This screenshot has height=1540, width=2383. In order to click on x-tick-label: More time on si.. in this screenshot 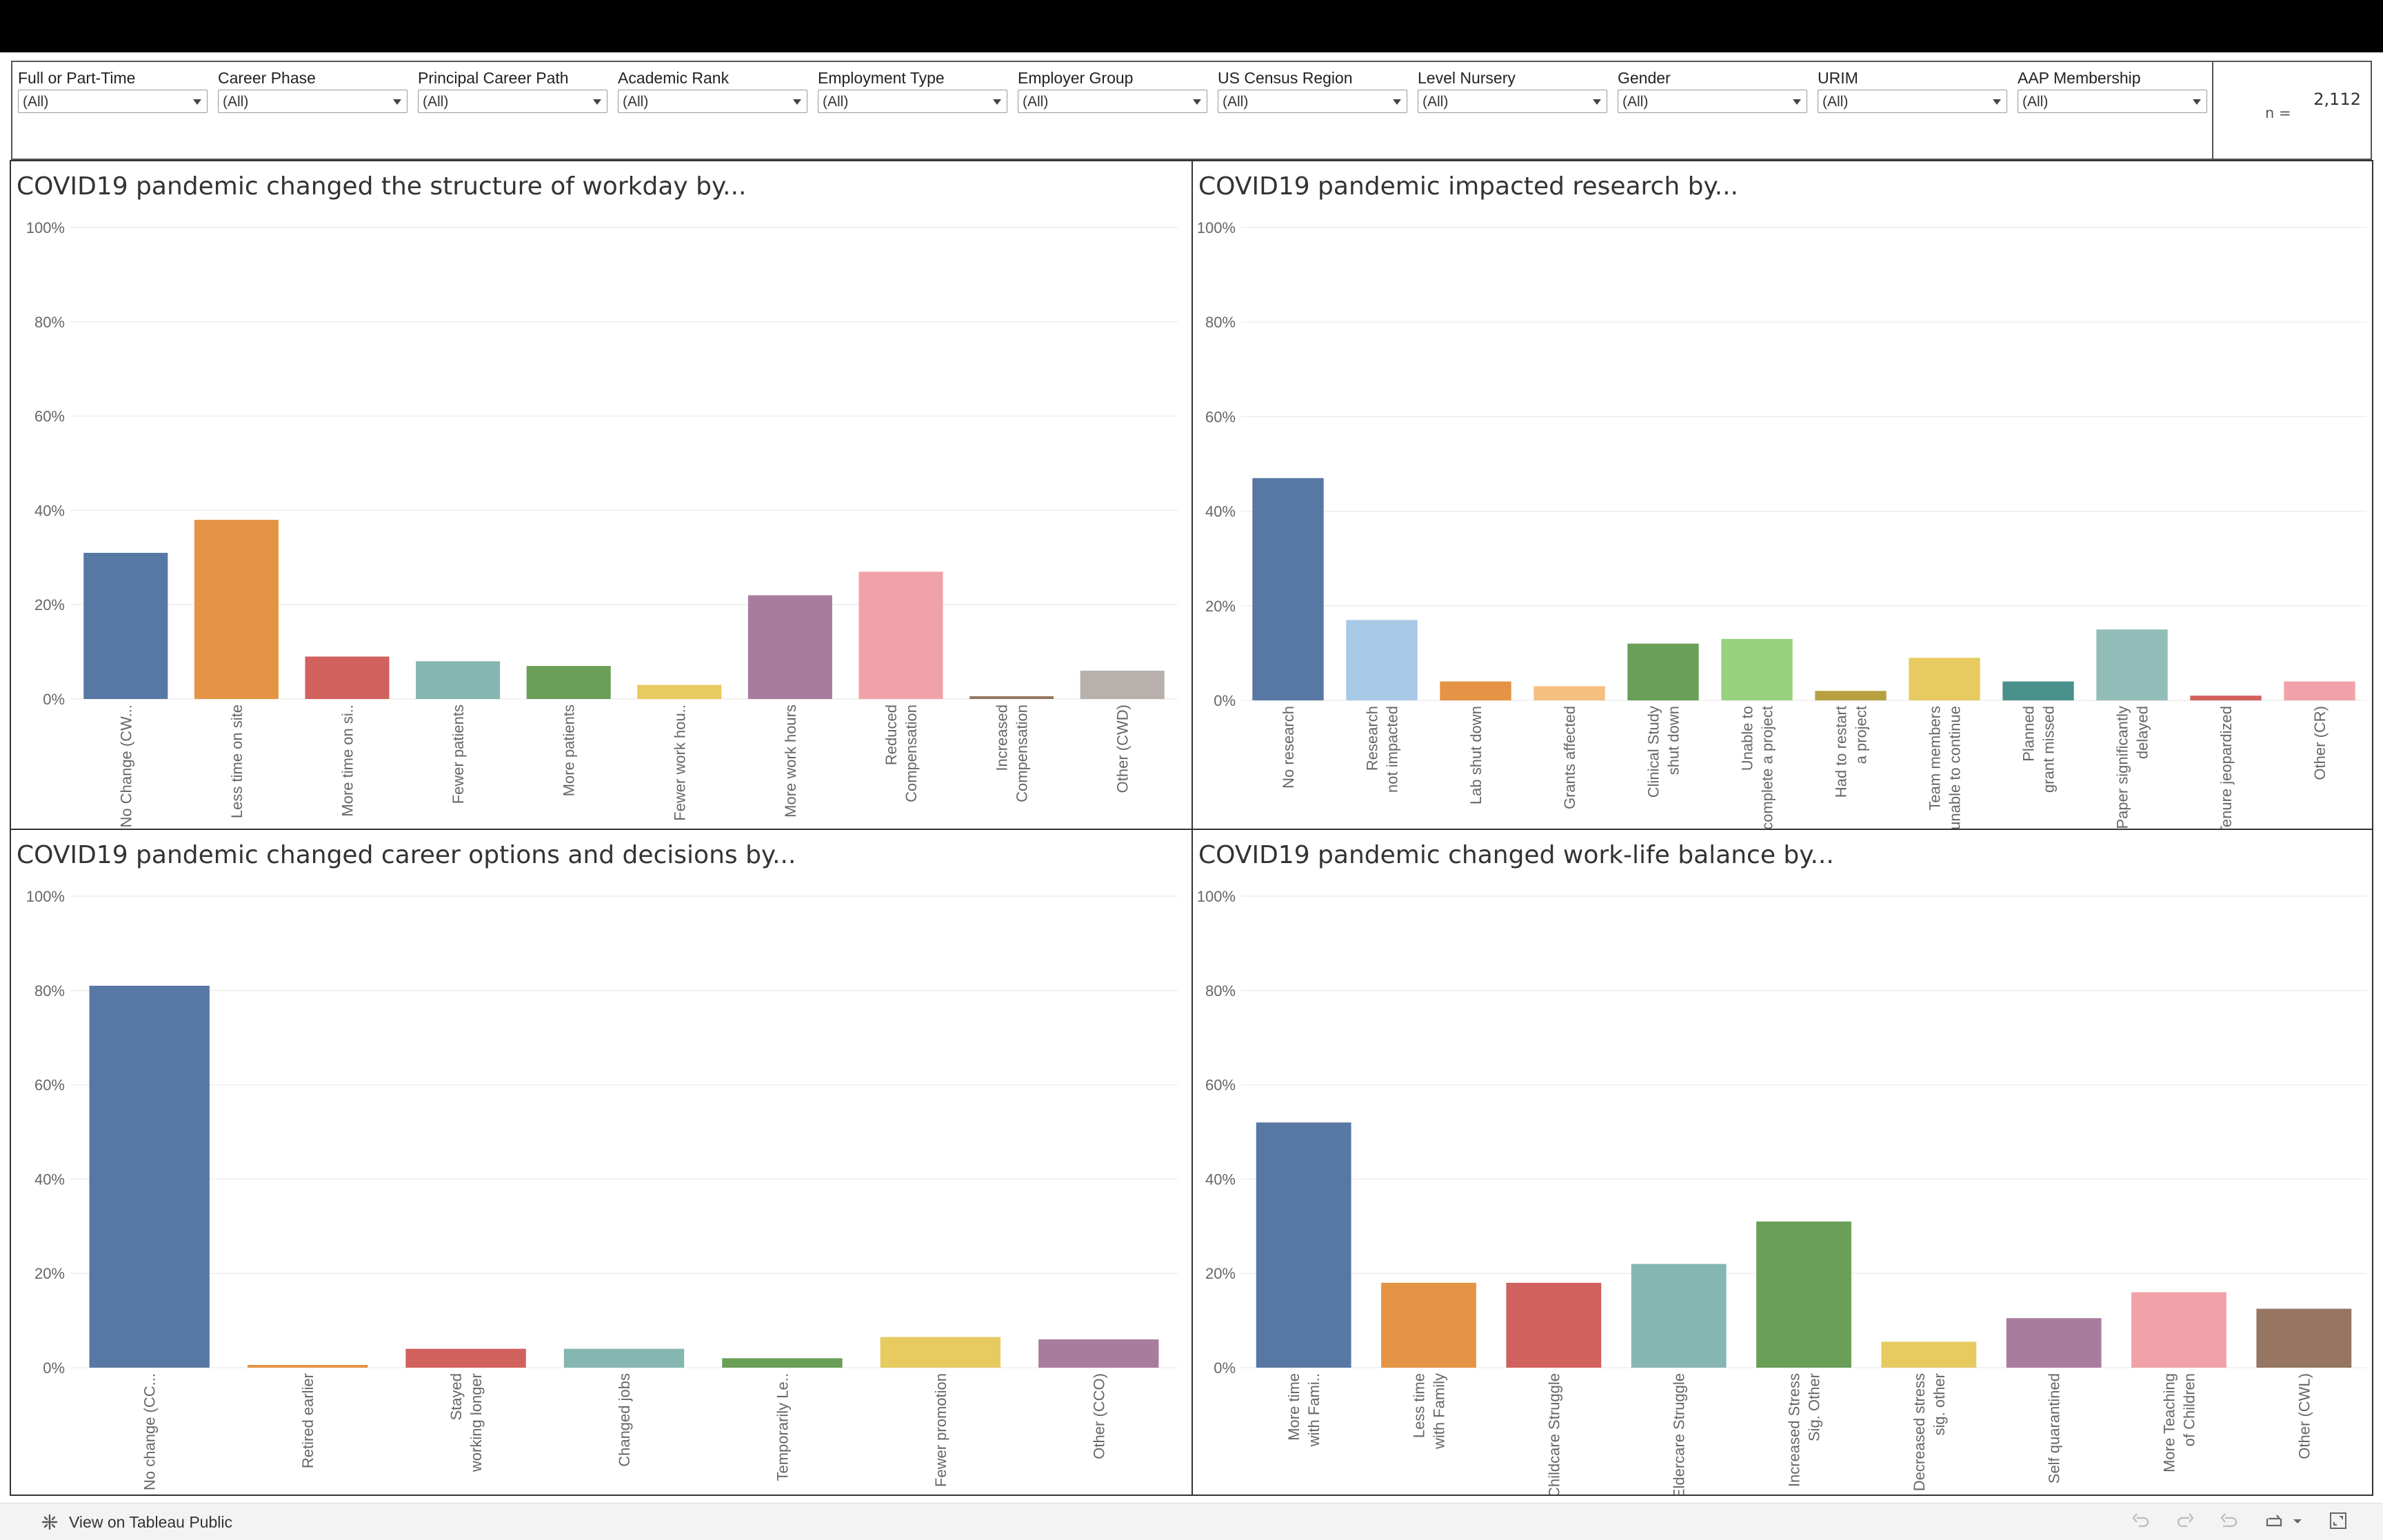, I will do `click(347, 761)`.